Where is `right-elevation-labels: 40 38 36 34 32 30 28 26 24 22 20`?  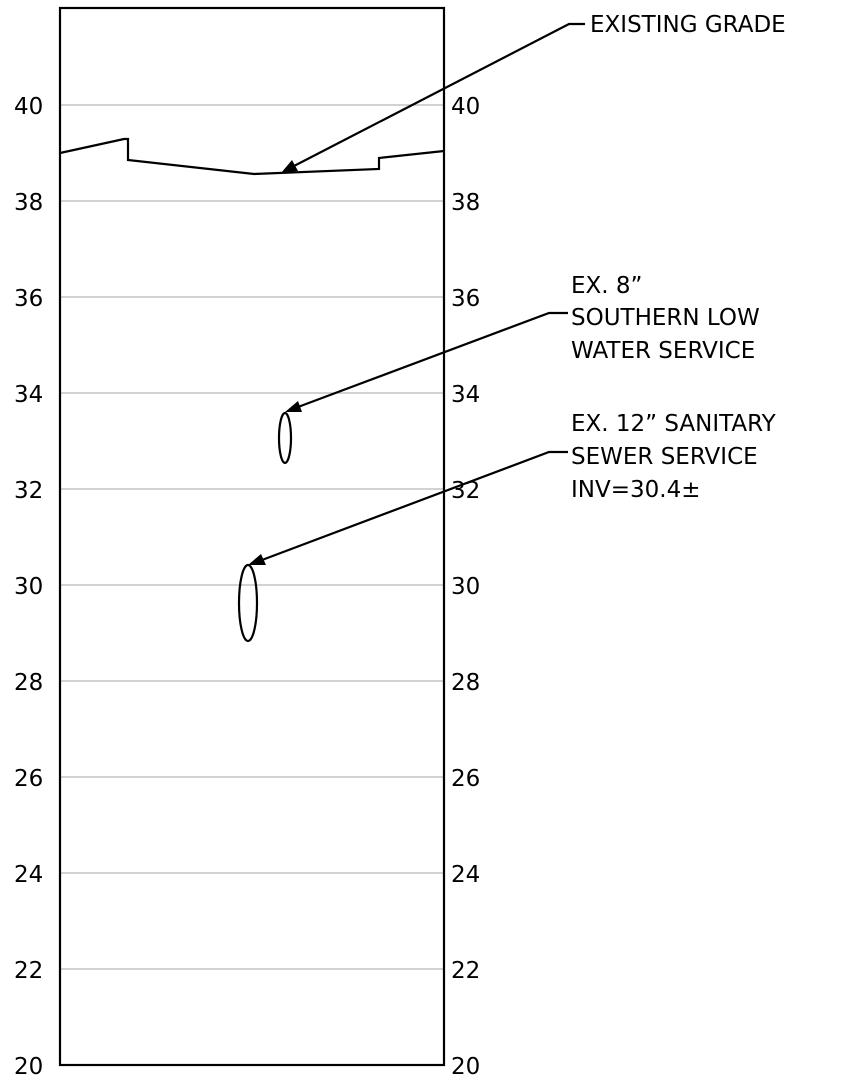 right-elevation-labels: 40 38 36 34 32 30 28 26 24 22 20 is located at coordinates (465, 587).